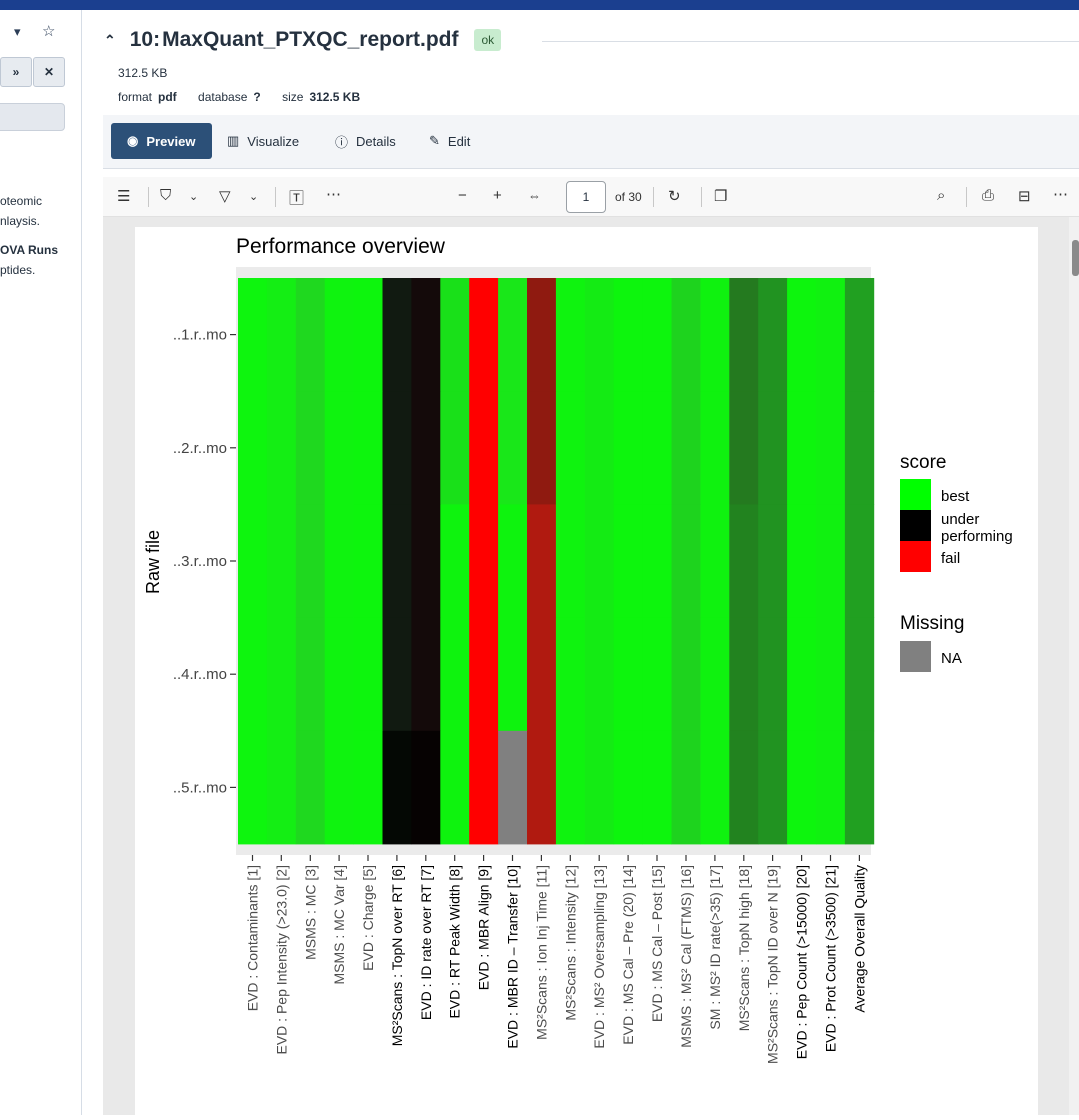 The image size is (1079, 1120). Describe the element at coordinates (1075, 258) in the screenshot. I see `scrollbar-thumb` at that location.